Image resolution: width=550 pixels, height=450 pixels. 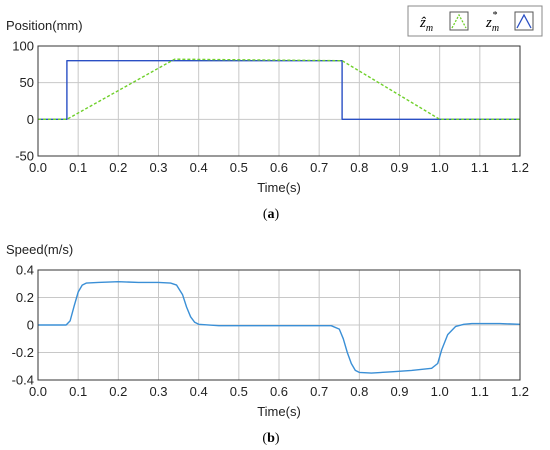 What do you see at coordinates (39, 249) in the screenshot?
I see `speed-ylabel: Speed(m/s)` at bounding box center [39, 249].